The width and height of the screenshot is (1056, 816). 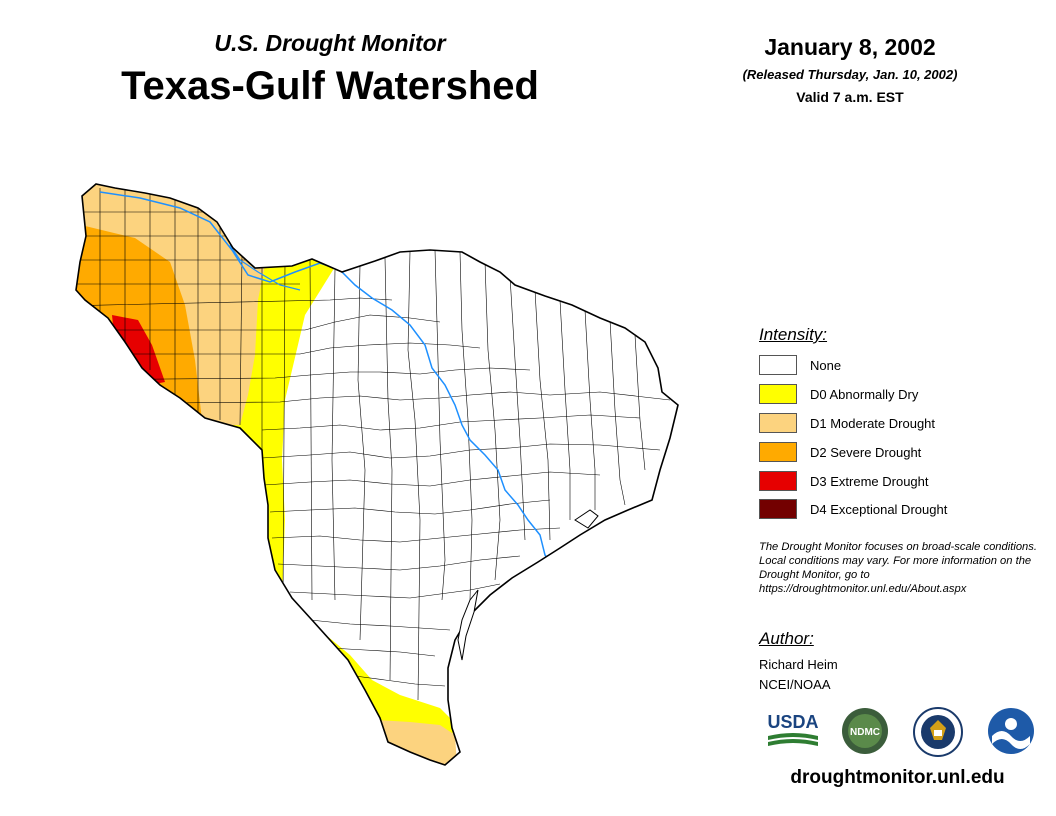 I want to click on valid-time: Valid 7 a.m. EST, so click(x=850, y=97).